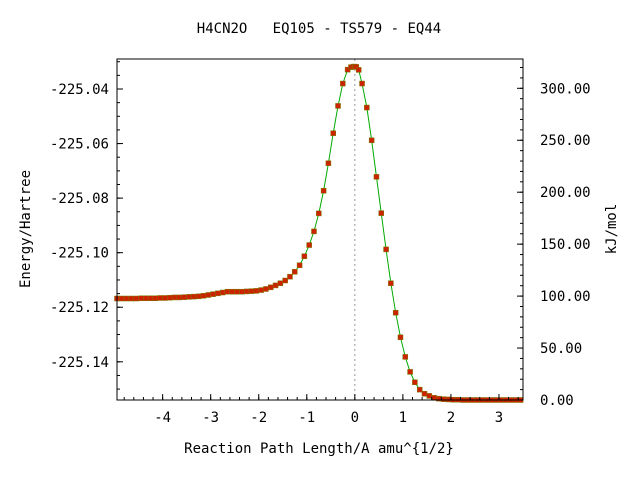 This screenshot has height=480, width=640. Describe the element at coordinates (403, 418) in the screenshot. I see `x-tick-label: 1` at that location.